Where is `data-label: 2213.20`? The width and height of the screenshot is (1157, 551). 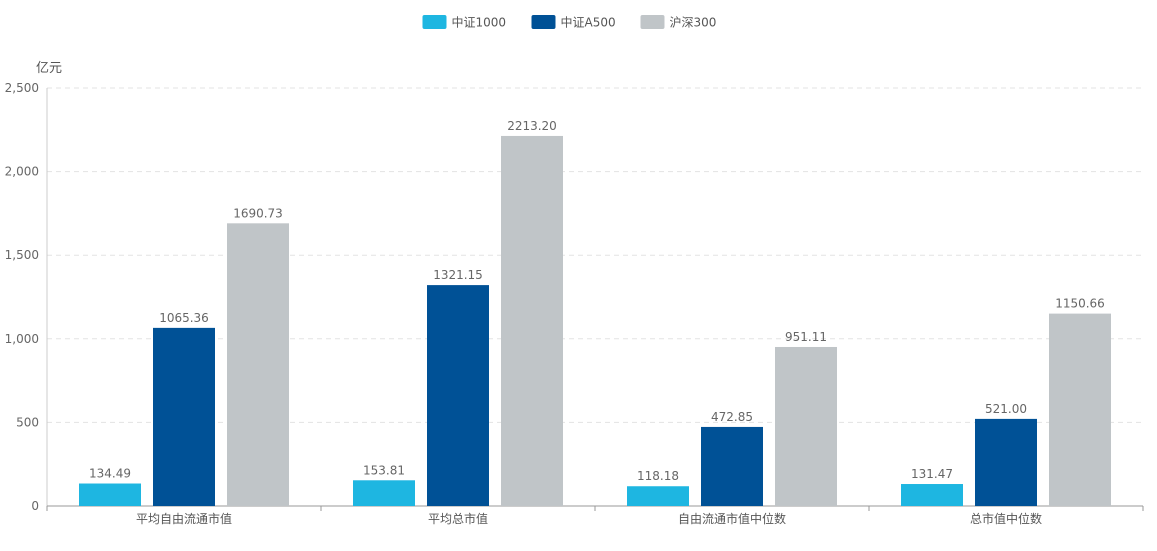 data-label: 2213.20 is located at coordinates (532, 126).